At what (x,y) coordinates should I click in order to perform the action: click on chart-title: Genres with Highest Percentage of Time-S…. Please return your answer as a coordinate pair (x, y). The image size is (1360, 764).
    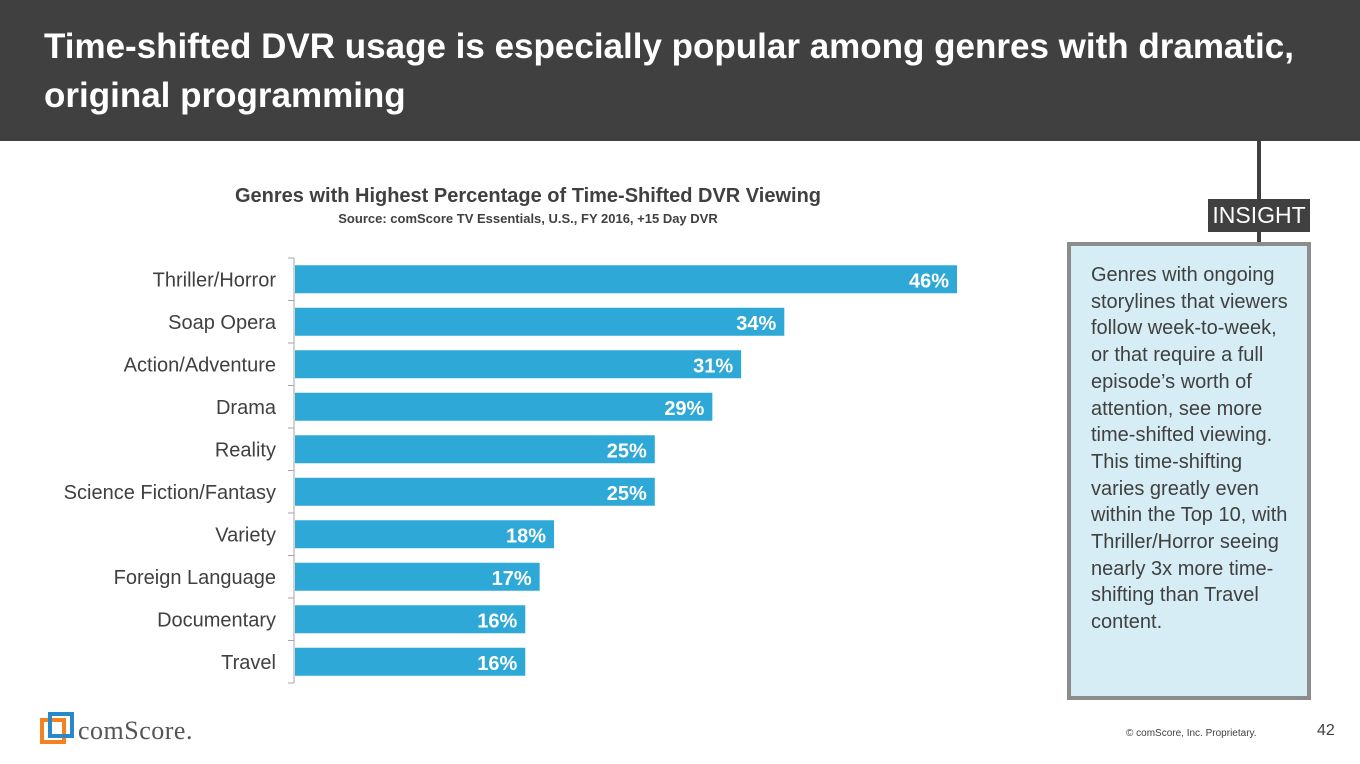
    Looking at the image, I should click on (528, 196).